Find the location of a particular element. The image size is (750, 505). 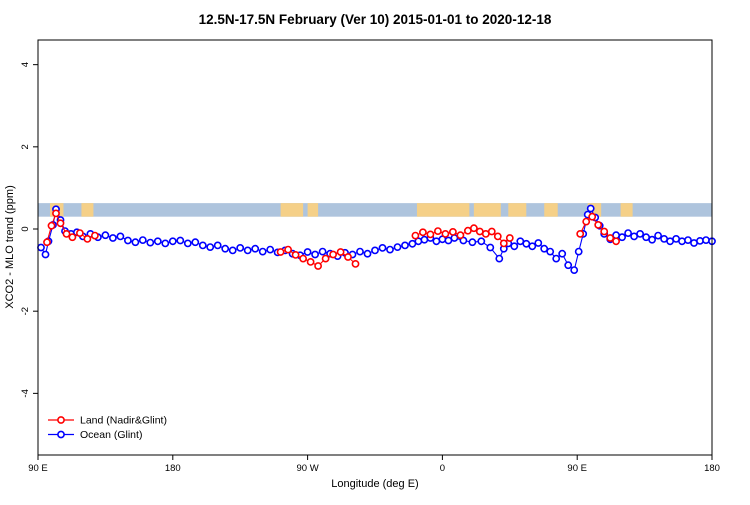

y-tick-label: -4 is located at coordinates (25, 393).